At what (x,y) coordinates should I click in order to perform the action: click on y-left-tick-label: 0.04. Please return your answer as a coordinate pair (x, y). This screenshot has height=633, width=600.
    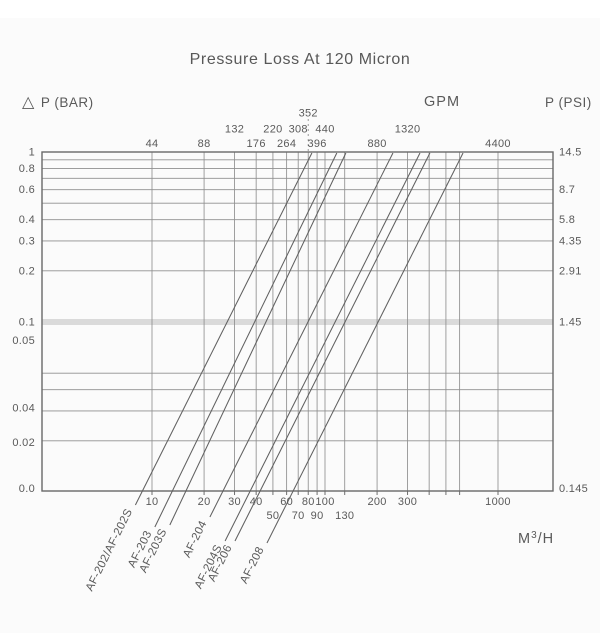
    Looking at the image, I should click on (23, 408).